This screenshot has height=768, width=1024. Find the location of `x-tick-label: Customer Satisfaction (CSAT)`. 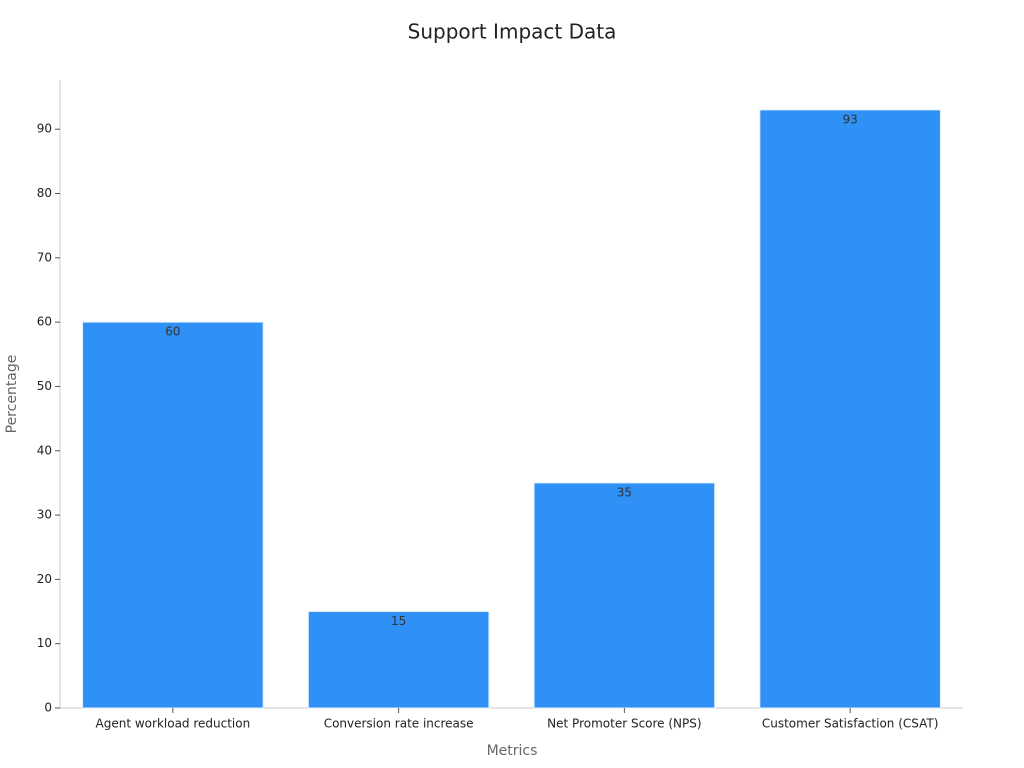

x-tick-label: Customer Satisfaction (CSAT) is located at coordinates (850, 724).